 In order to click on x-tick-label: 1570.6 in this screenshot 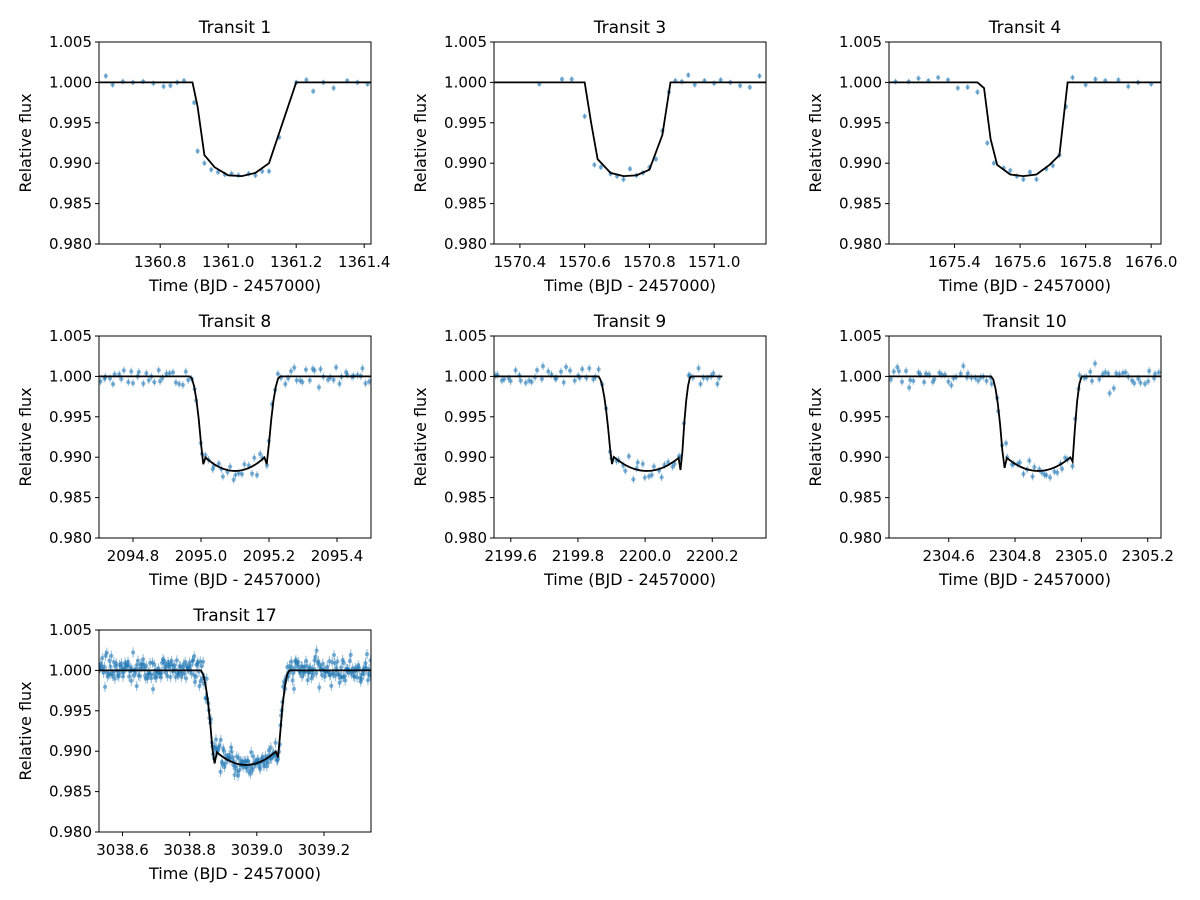, I will do `click(584, 262)`.